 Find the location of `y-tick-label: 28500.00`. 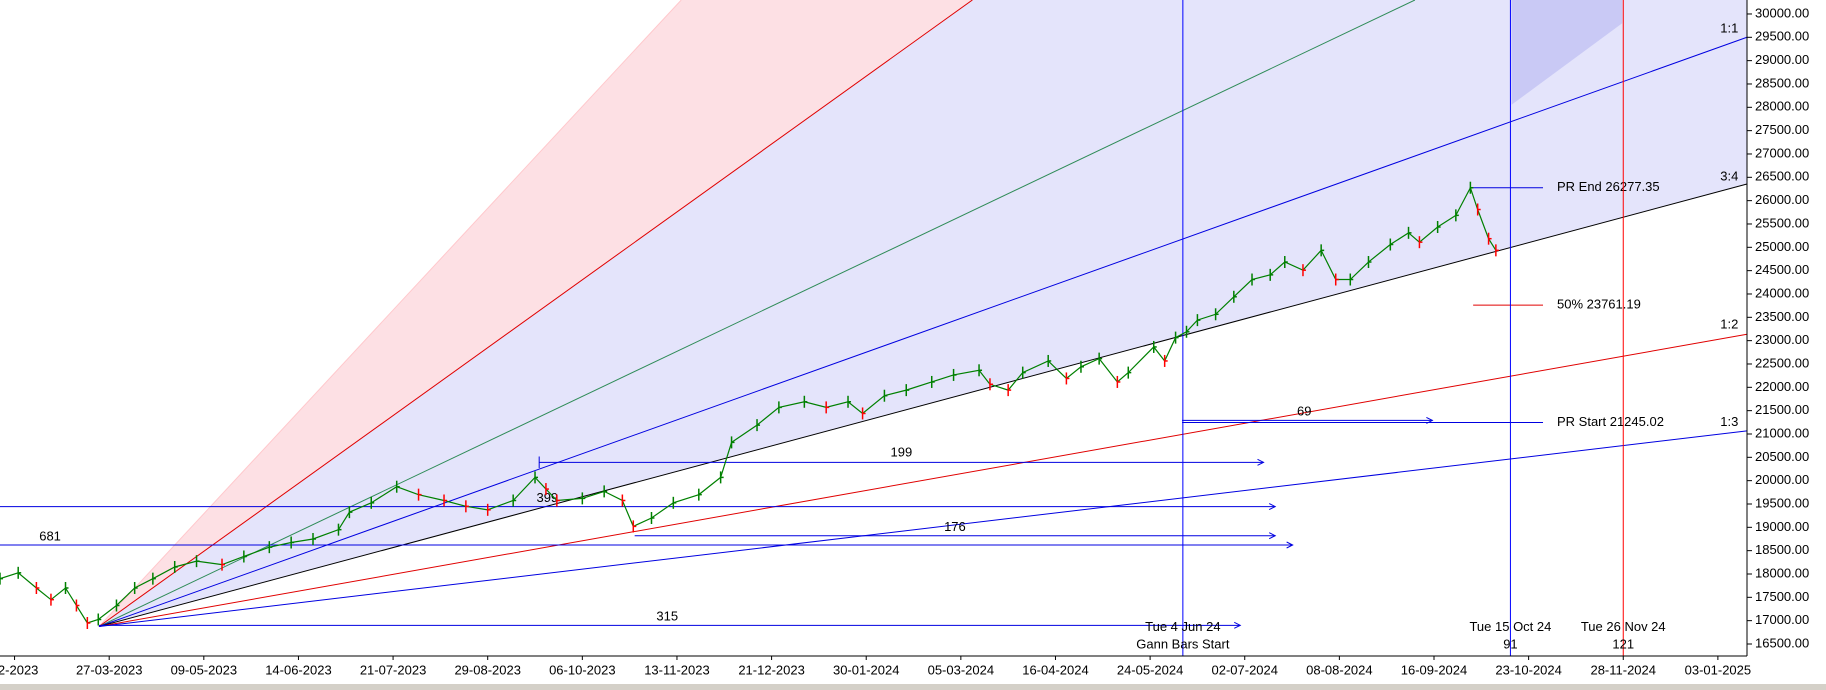

y-tick-label: 28500.00 is located at coordinates (1782, 82).